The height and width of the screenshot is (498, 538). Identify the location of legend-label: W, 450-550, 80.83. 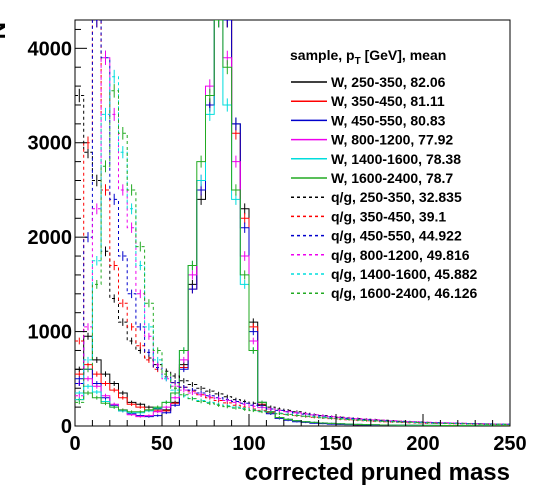
(388, 120).